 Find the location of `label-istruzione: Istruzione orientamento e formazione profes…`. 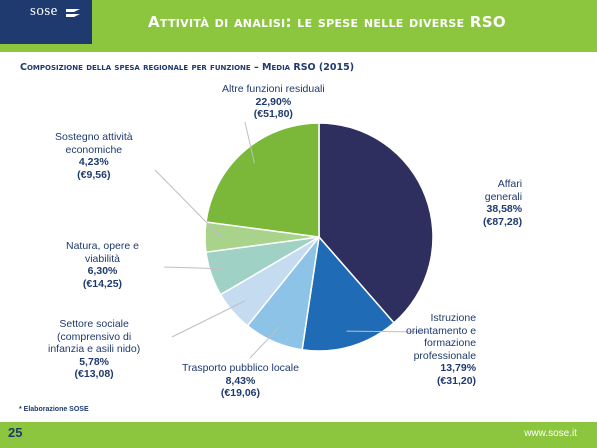

label-istruzione: Istruzione orientamento e formazione profes… is located at coordinates (441, 349).